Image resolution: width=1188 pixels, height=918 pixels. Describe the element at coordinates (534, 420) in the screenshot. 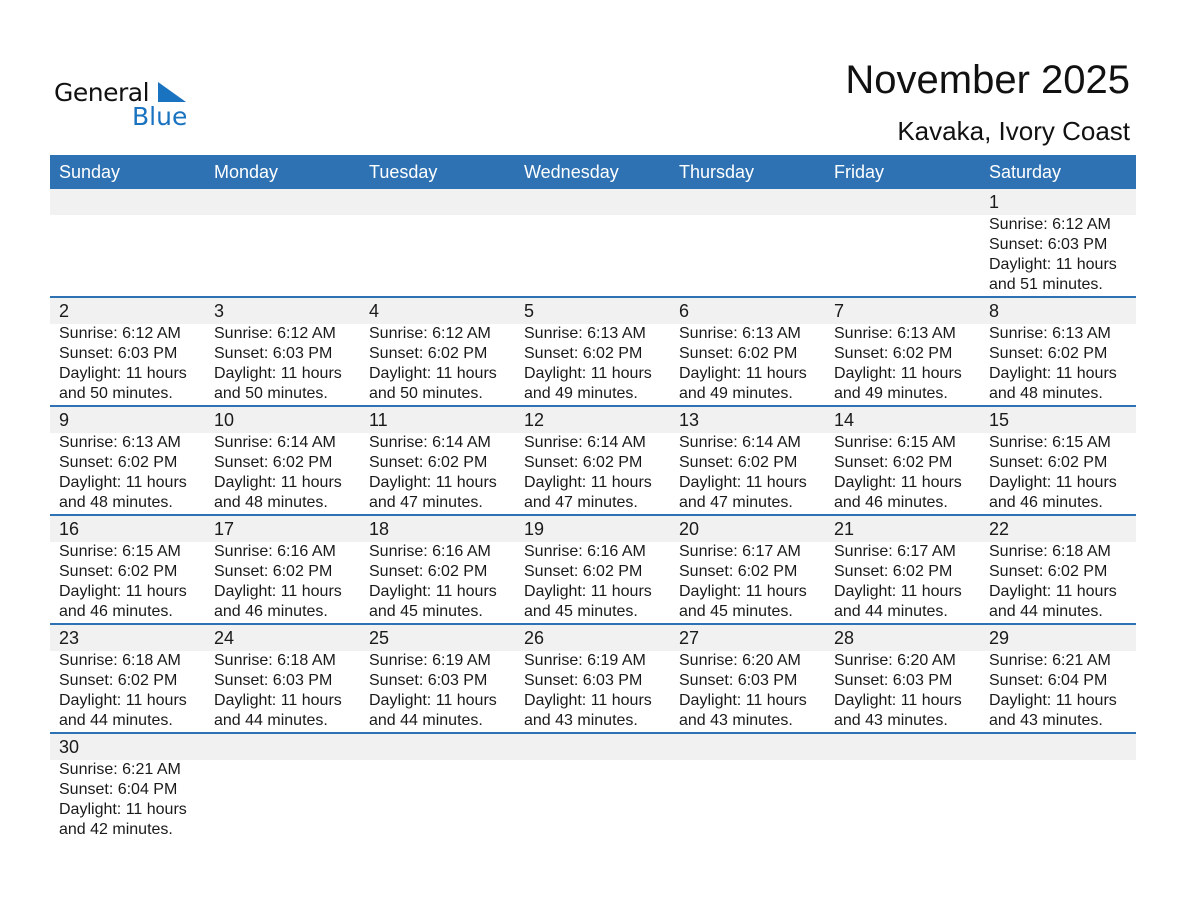

I see `day-number: 12` at that location.